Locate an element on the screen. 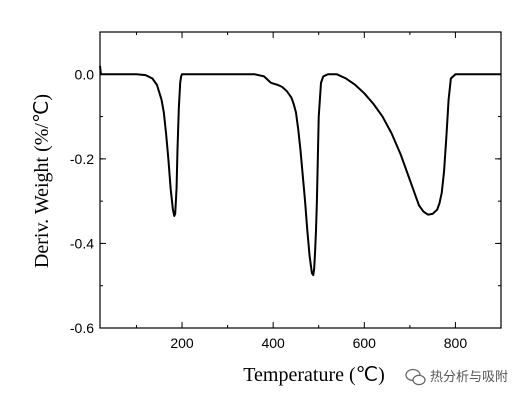 This screenshot has width=526, height=400. watermark: 热分析与吸附 is located at coordinates (456, 377).